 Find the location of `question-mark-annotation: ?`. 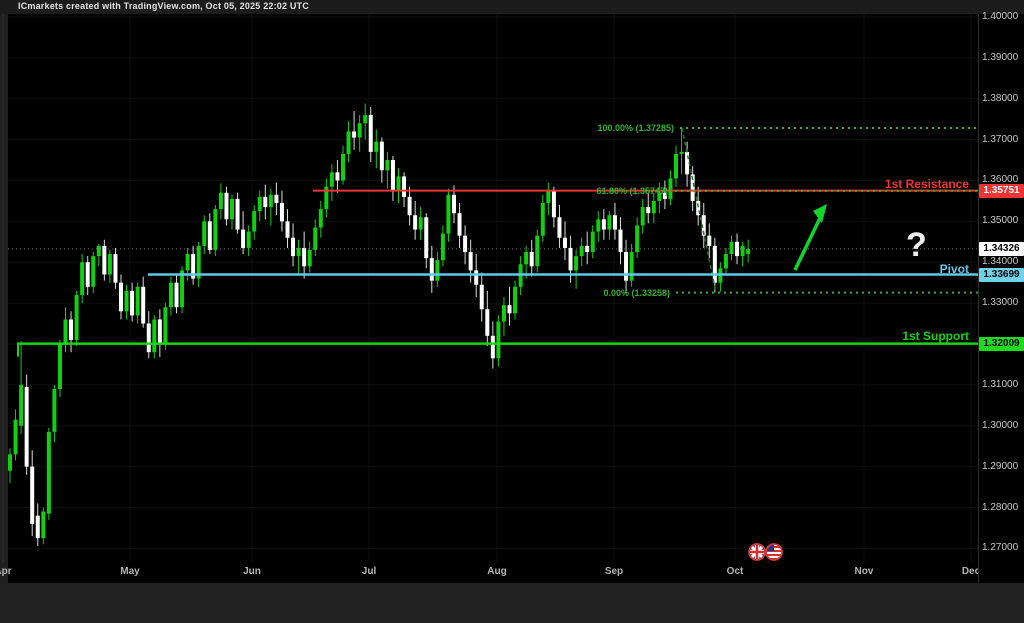

question-mark-annotation: ? is located at coordinates (916, 245).